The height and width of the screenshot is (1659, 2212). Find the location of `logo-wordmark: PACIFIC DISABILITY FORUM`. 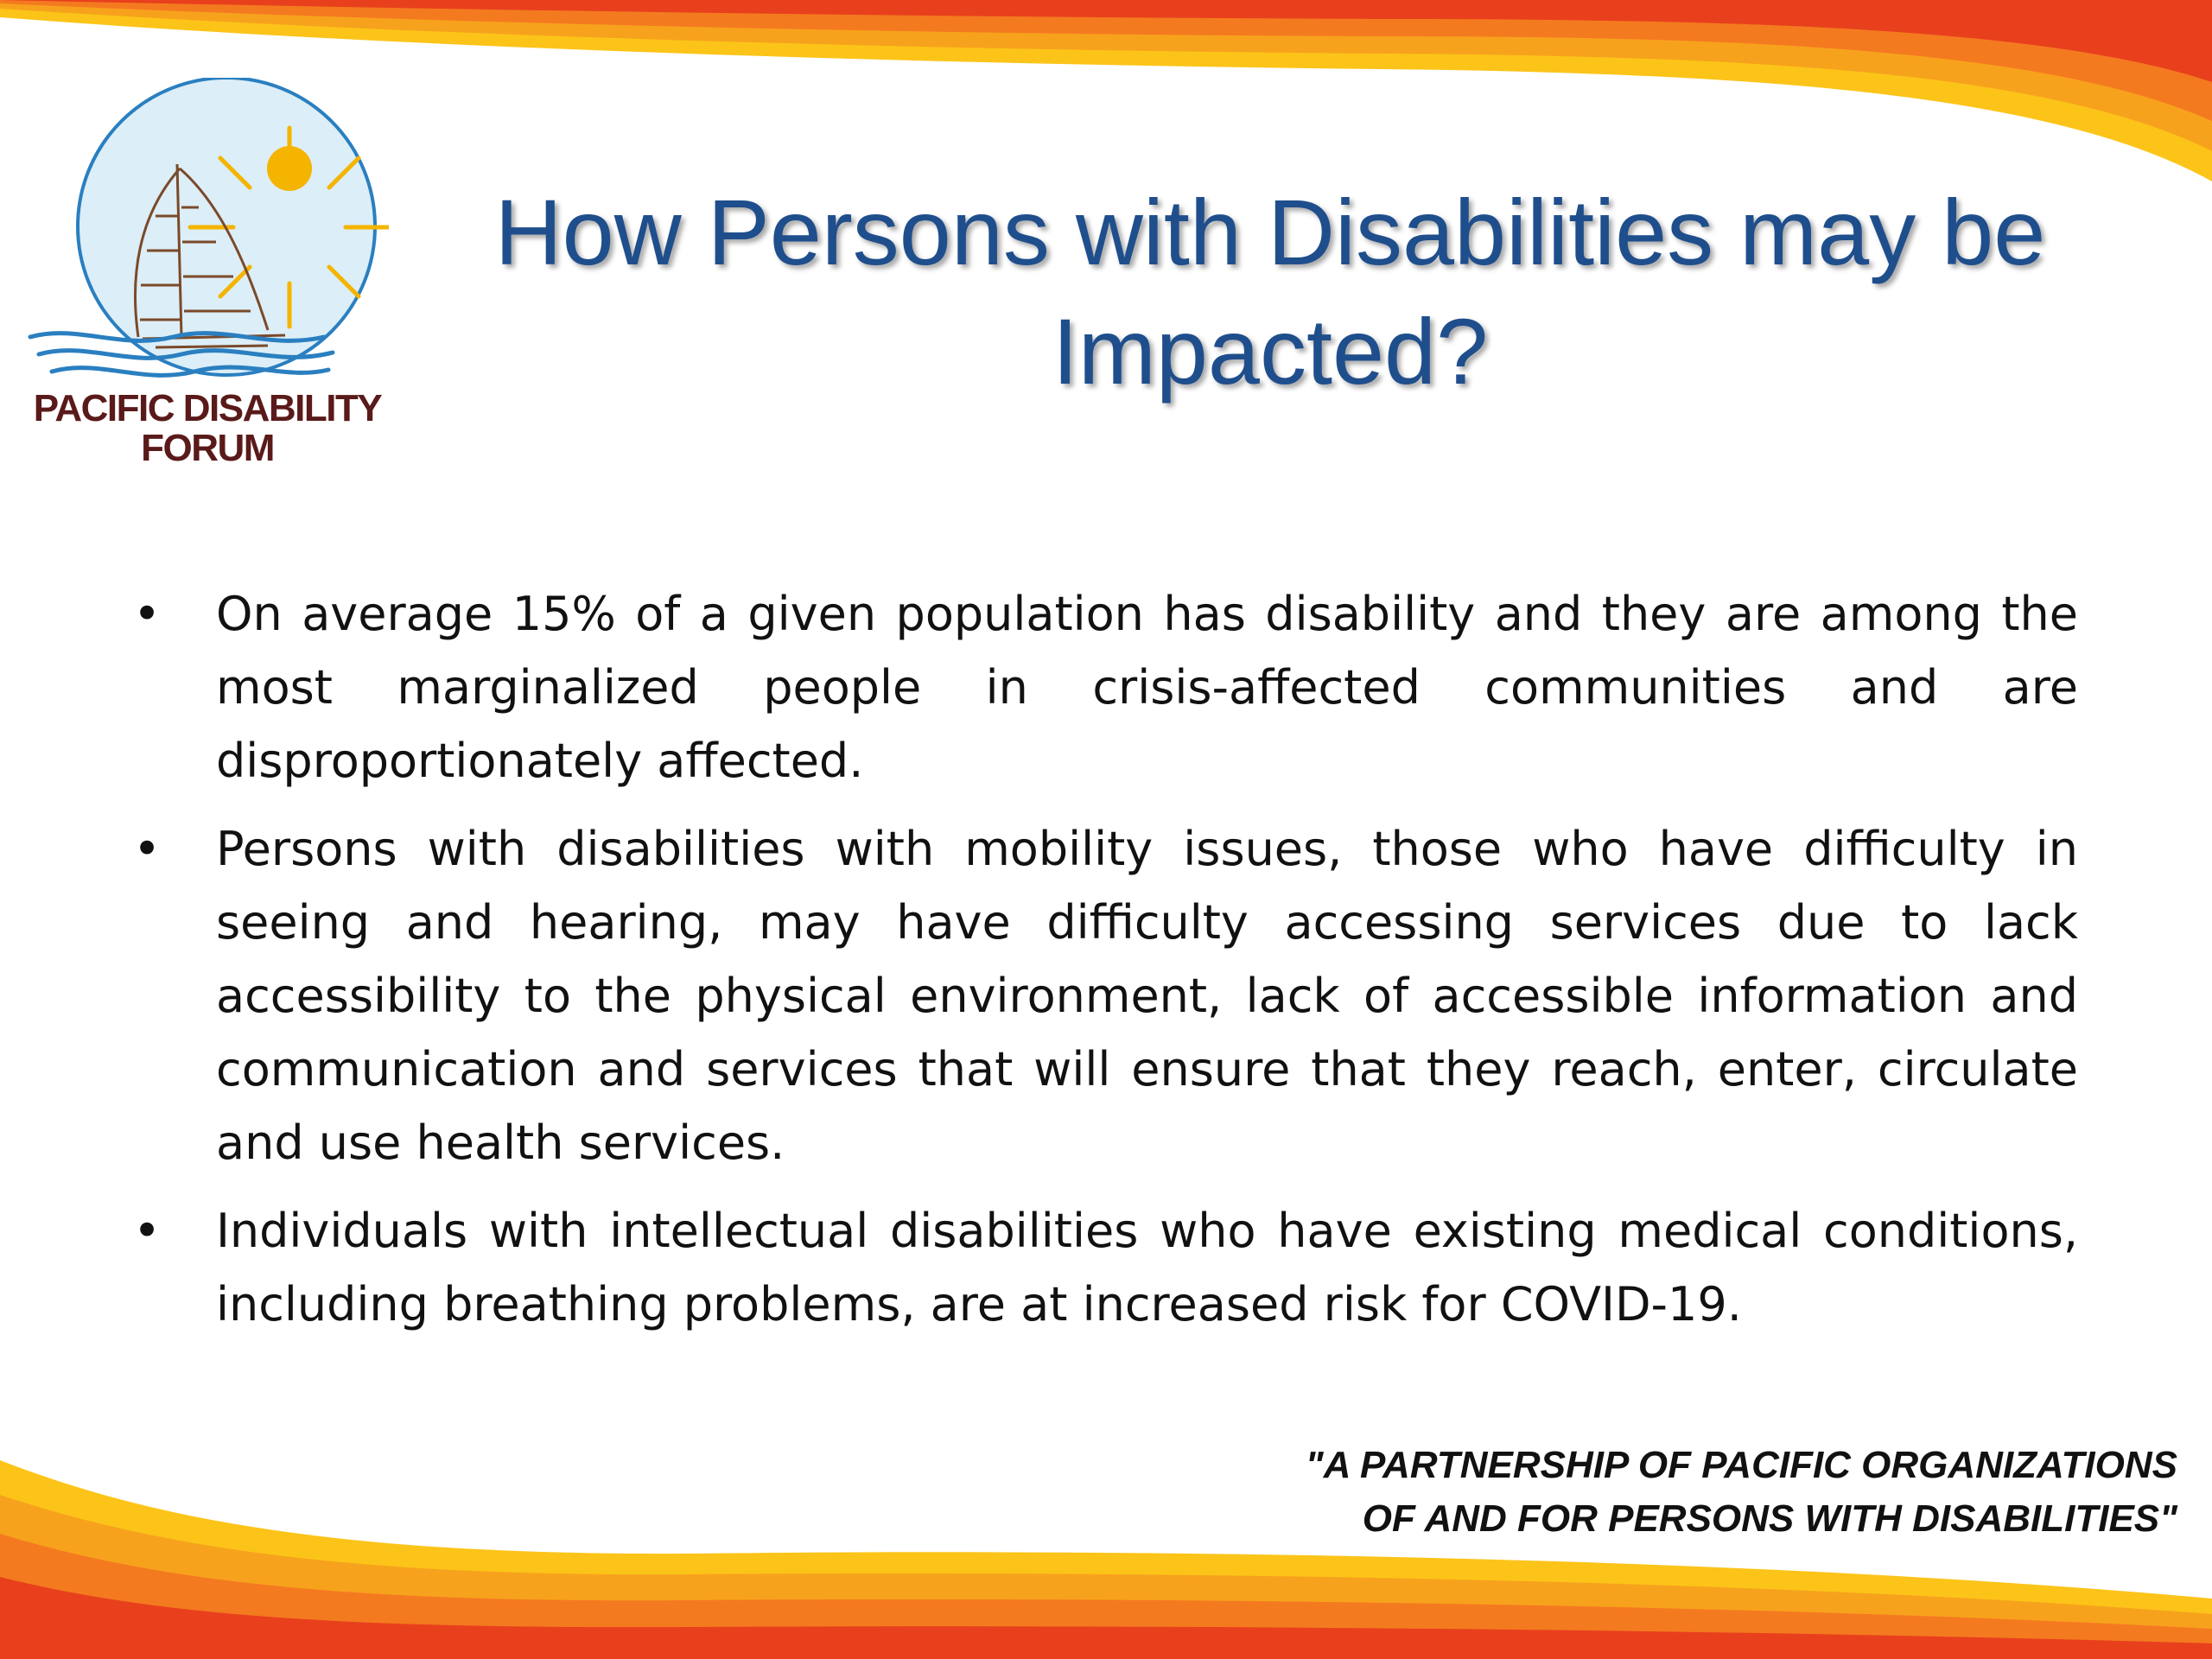

logo-wordmark: PACIFIC DISABILITY FORUM is located at coordinates (207, 428).